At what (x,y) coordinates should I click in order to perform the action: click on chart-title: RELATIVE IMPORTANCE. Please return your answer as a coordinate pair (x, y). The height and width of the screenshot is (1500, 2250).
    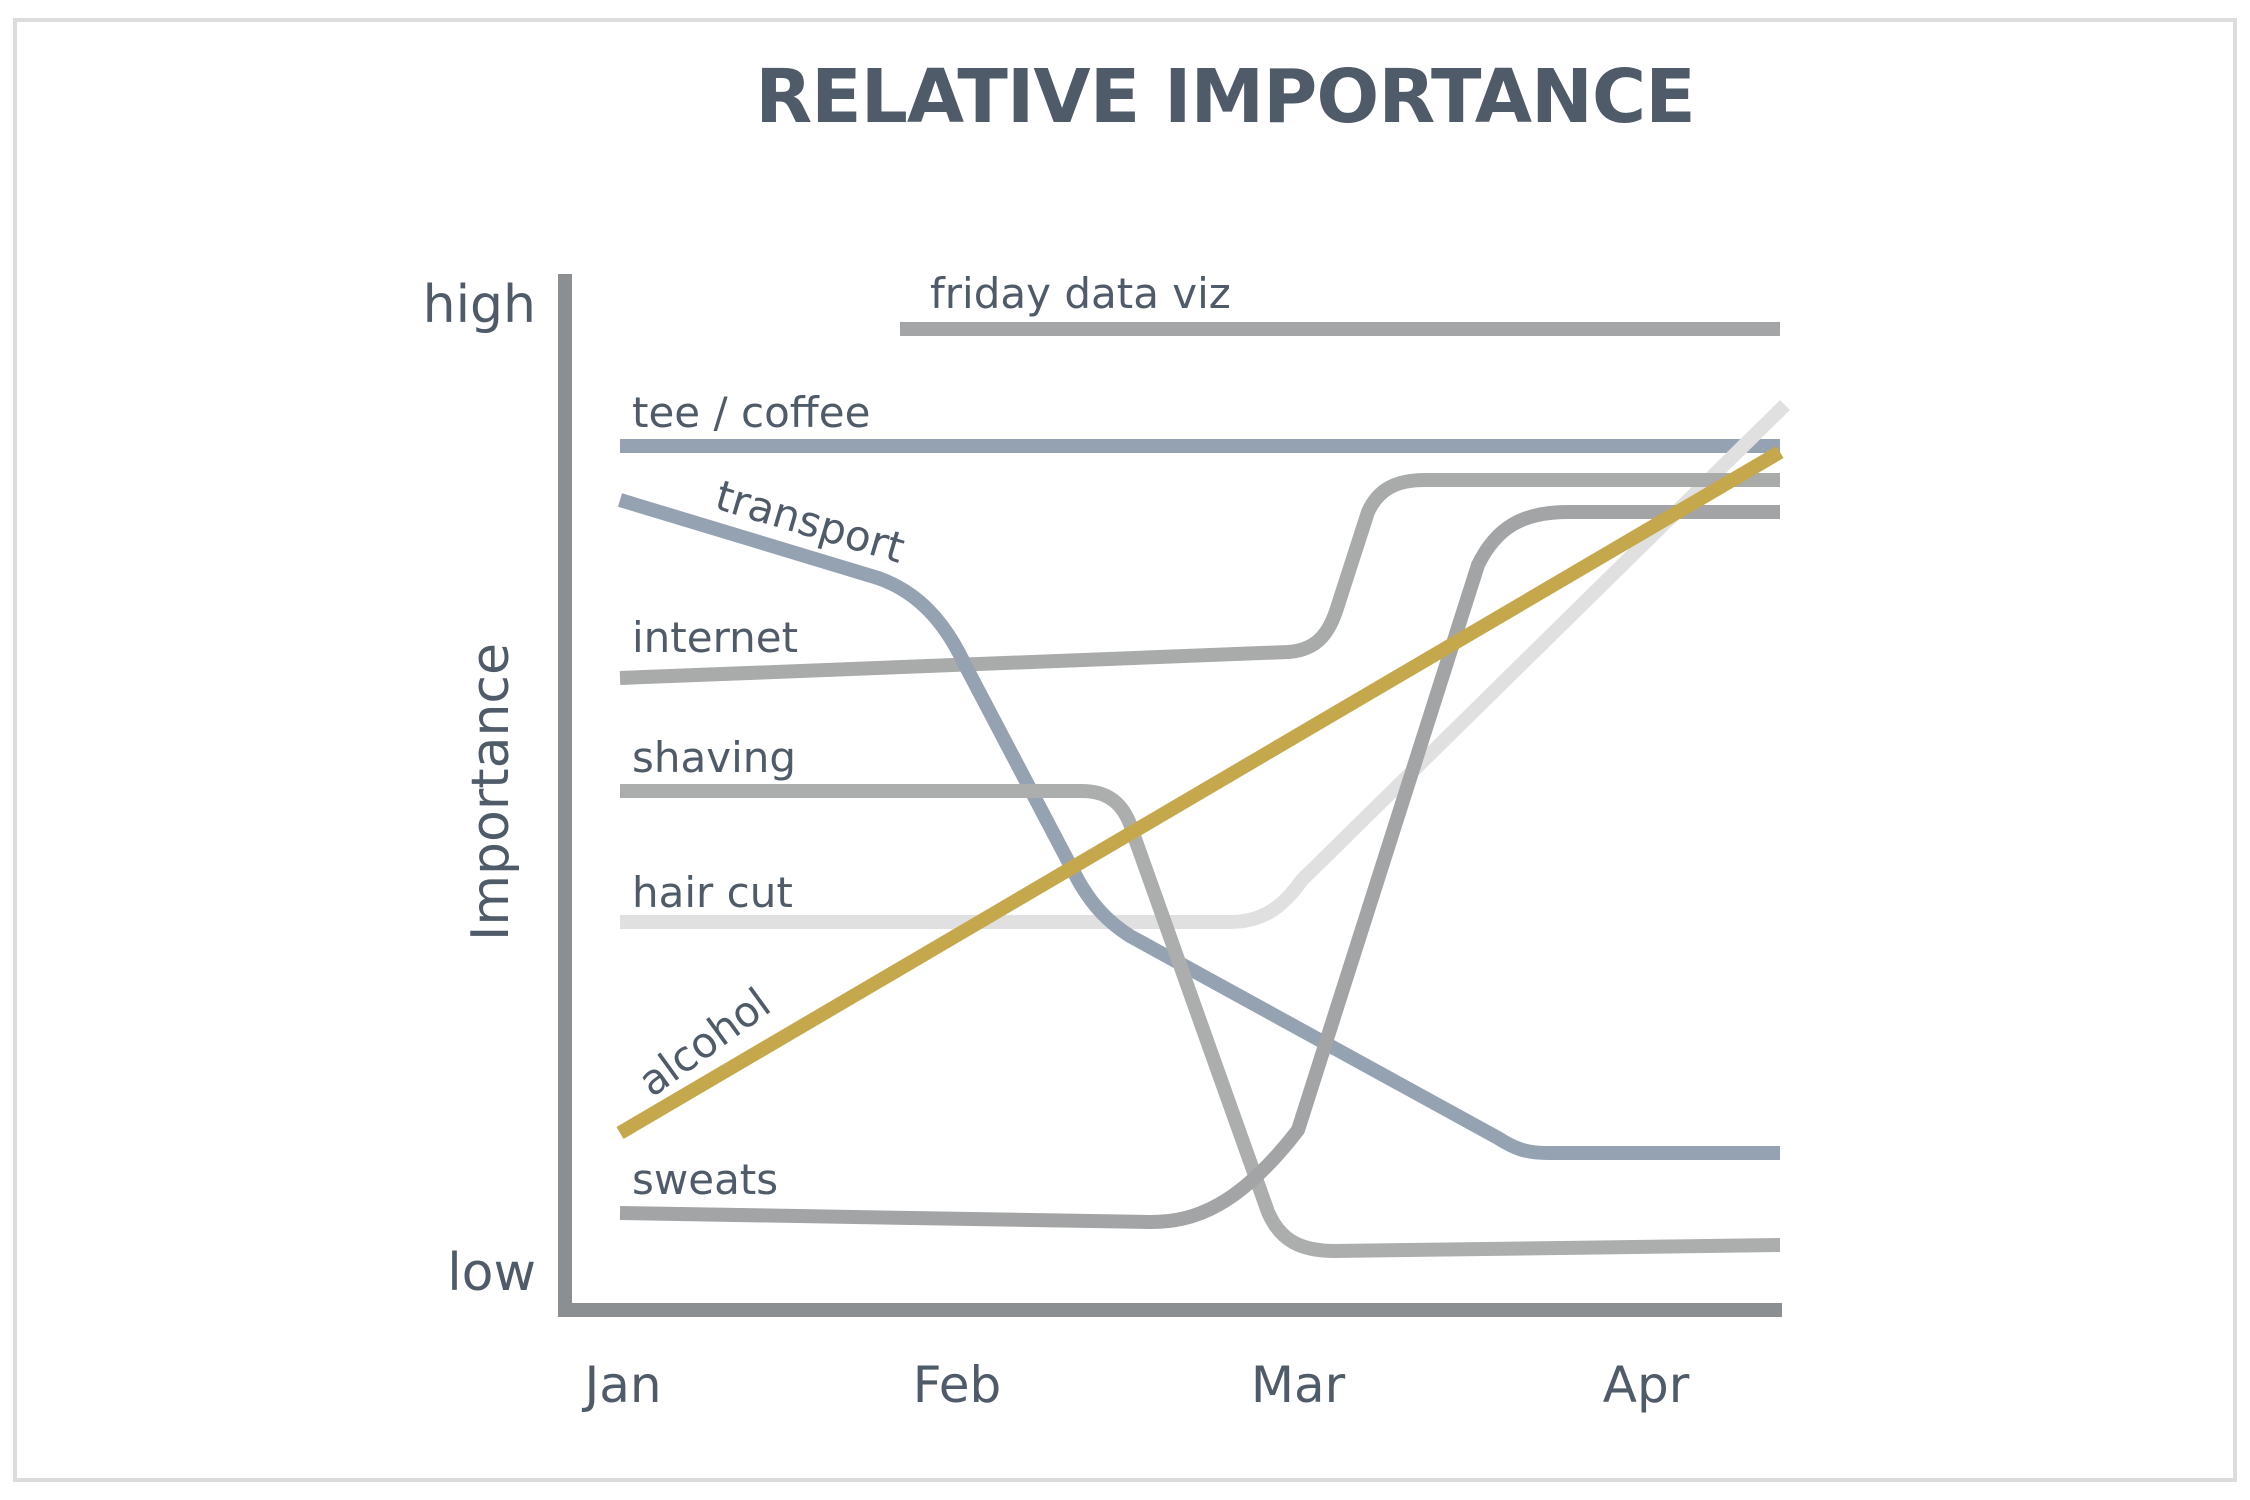
    Looking at the image, I should click on (1225, 97).